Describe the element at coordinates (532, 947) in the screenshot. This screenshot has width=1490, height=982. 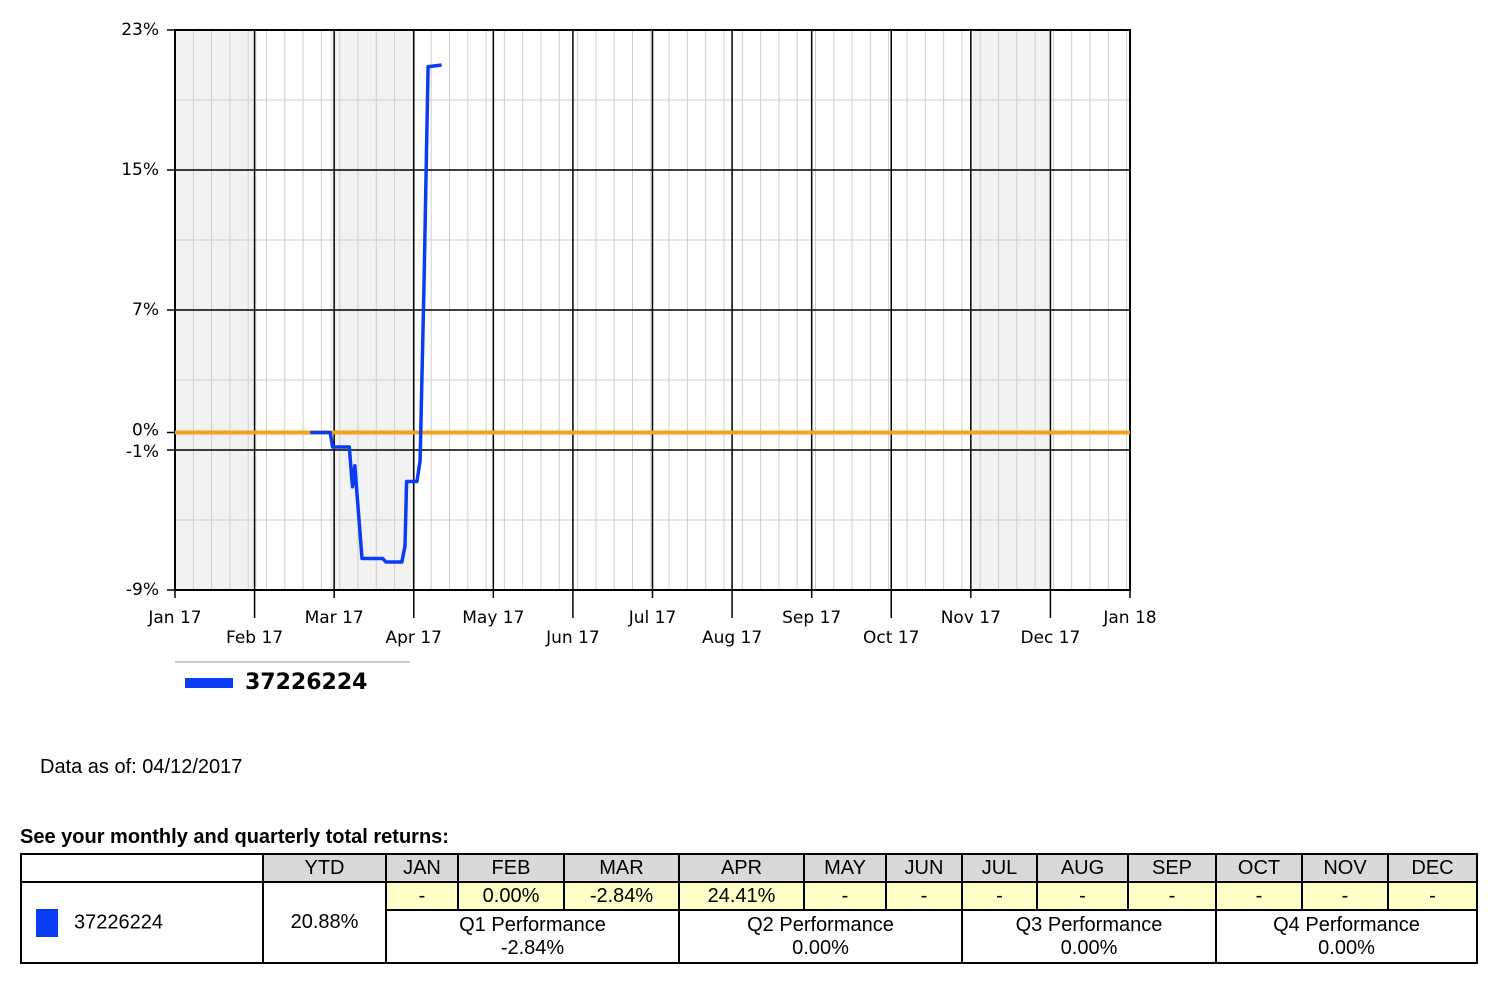
I see `quarter-value: -2.84%` at that location.